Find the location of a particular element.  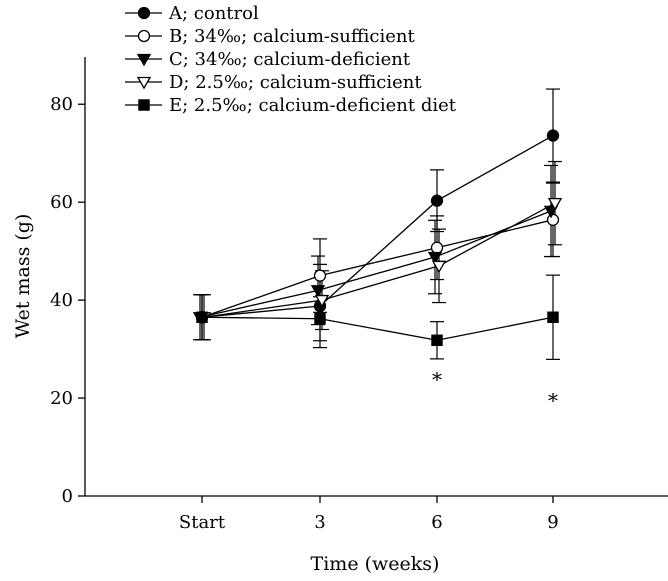

legend-marker-b is located at coordinates (144, 36).